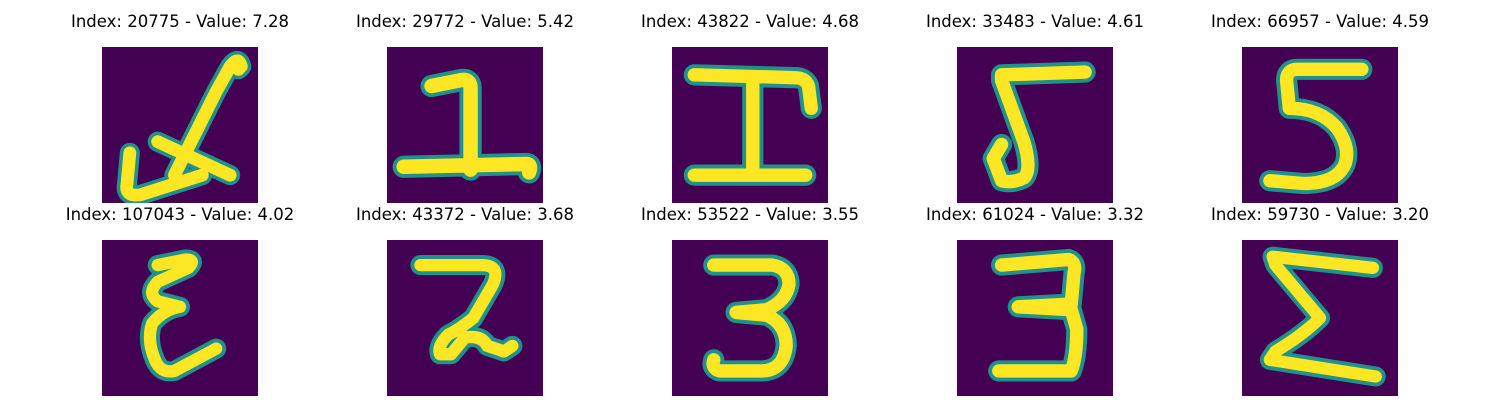  I want to click on image-title: Index: 107043 - Value: 4.02, so click(180, 214).